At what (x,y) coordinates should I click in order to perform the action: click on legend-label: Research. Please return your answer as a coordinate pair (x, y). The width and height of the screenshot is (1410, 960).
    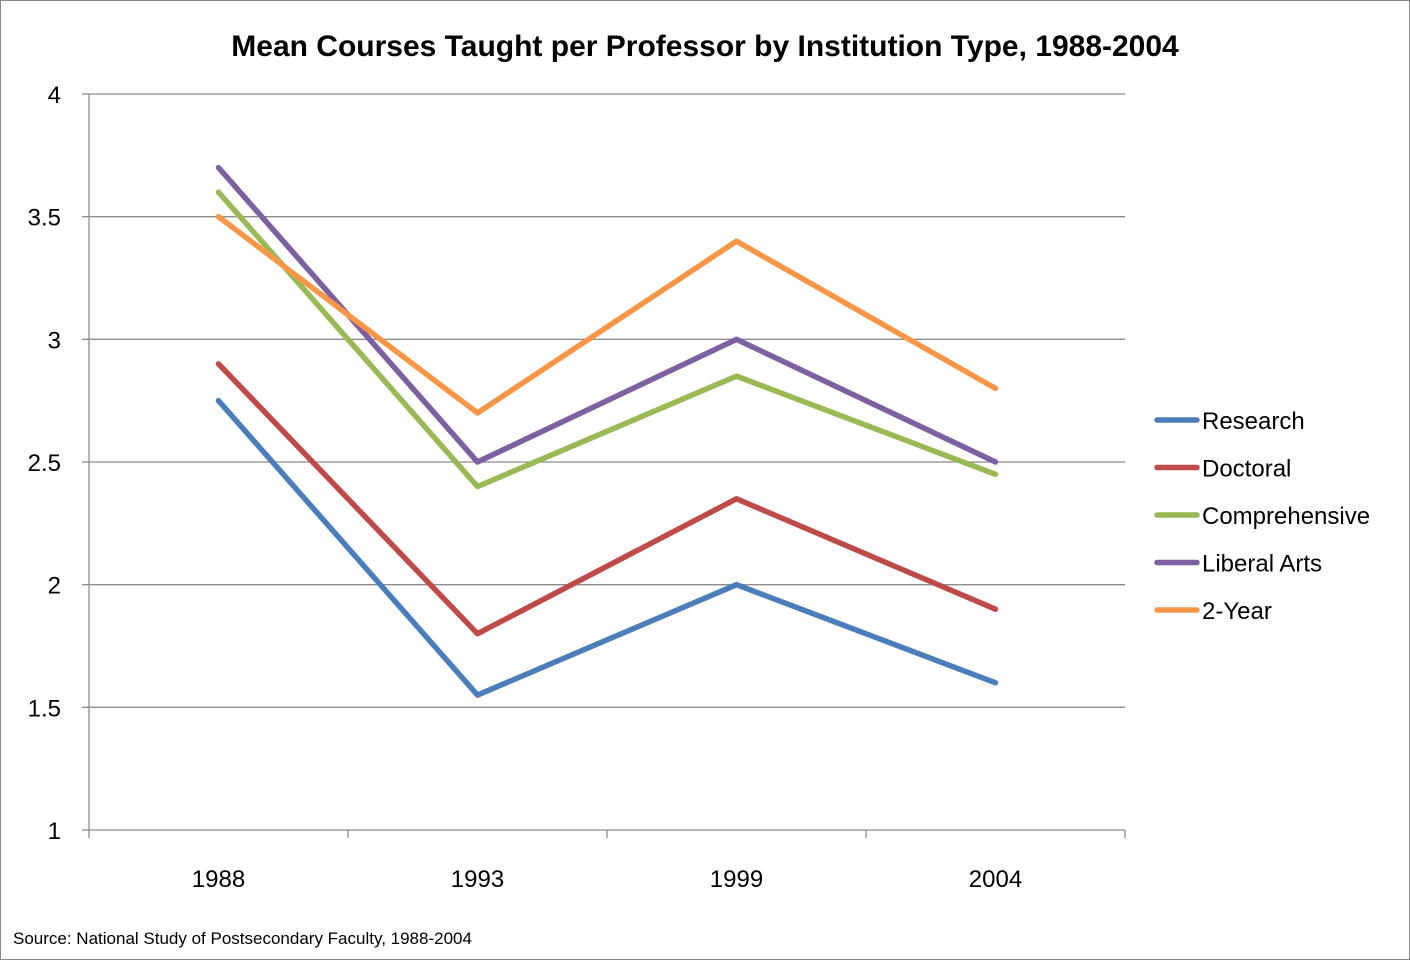
    Looking at the image, I should click on (1253, 421).